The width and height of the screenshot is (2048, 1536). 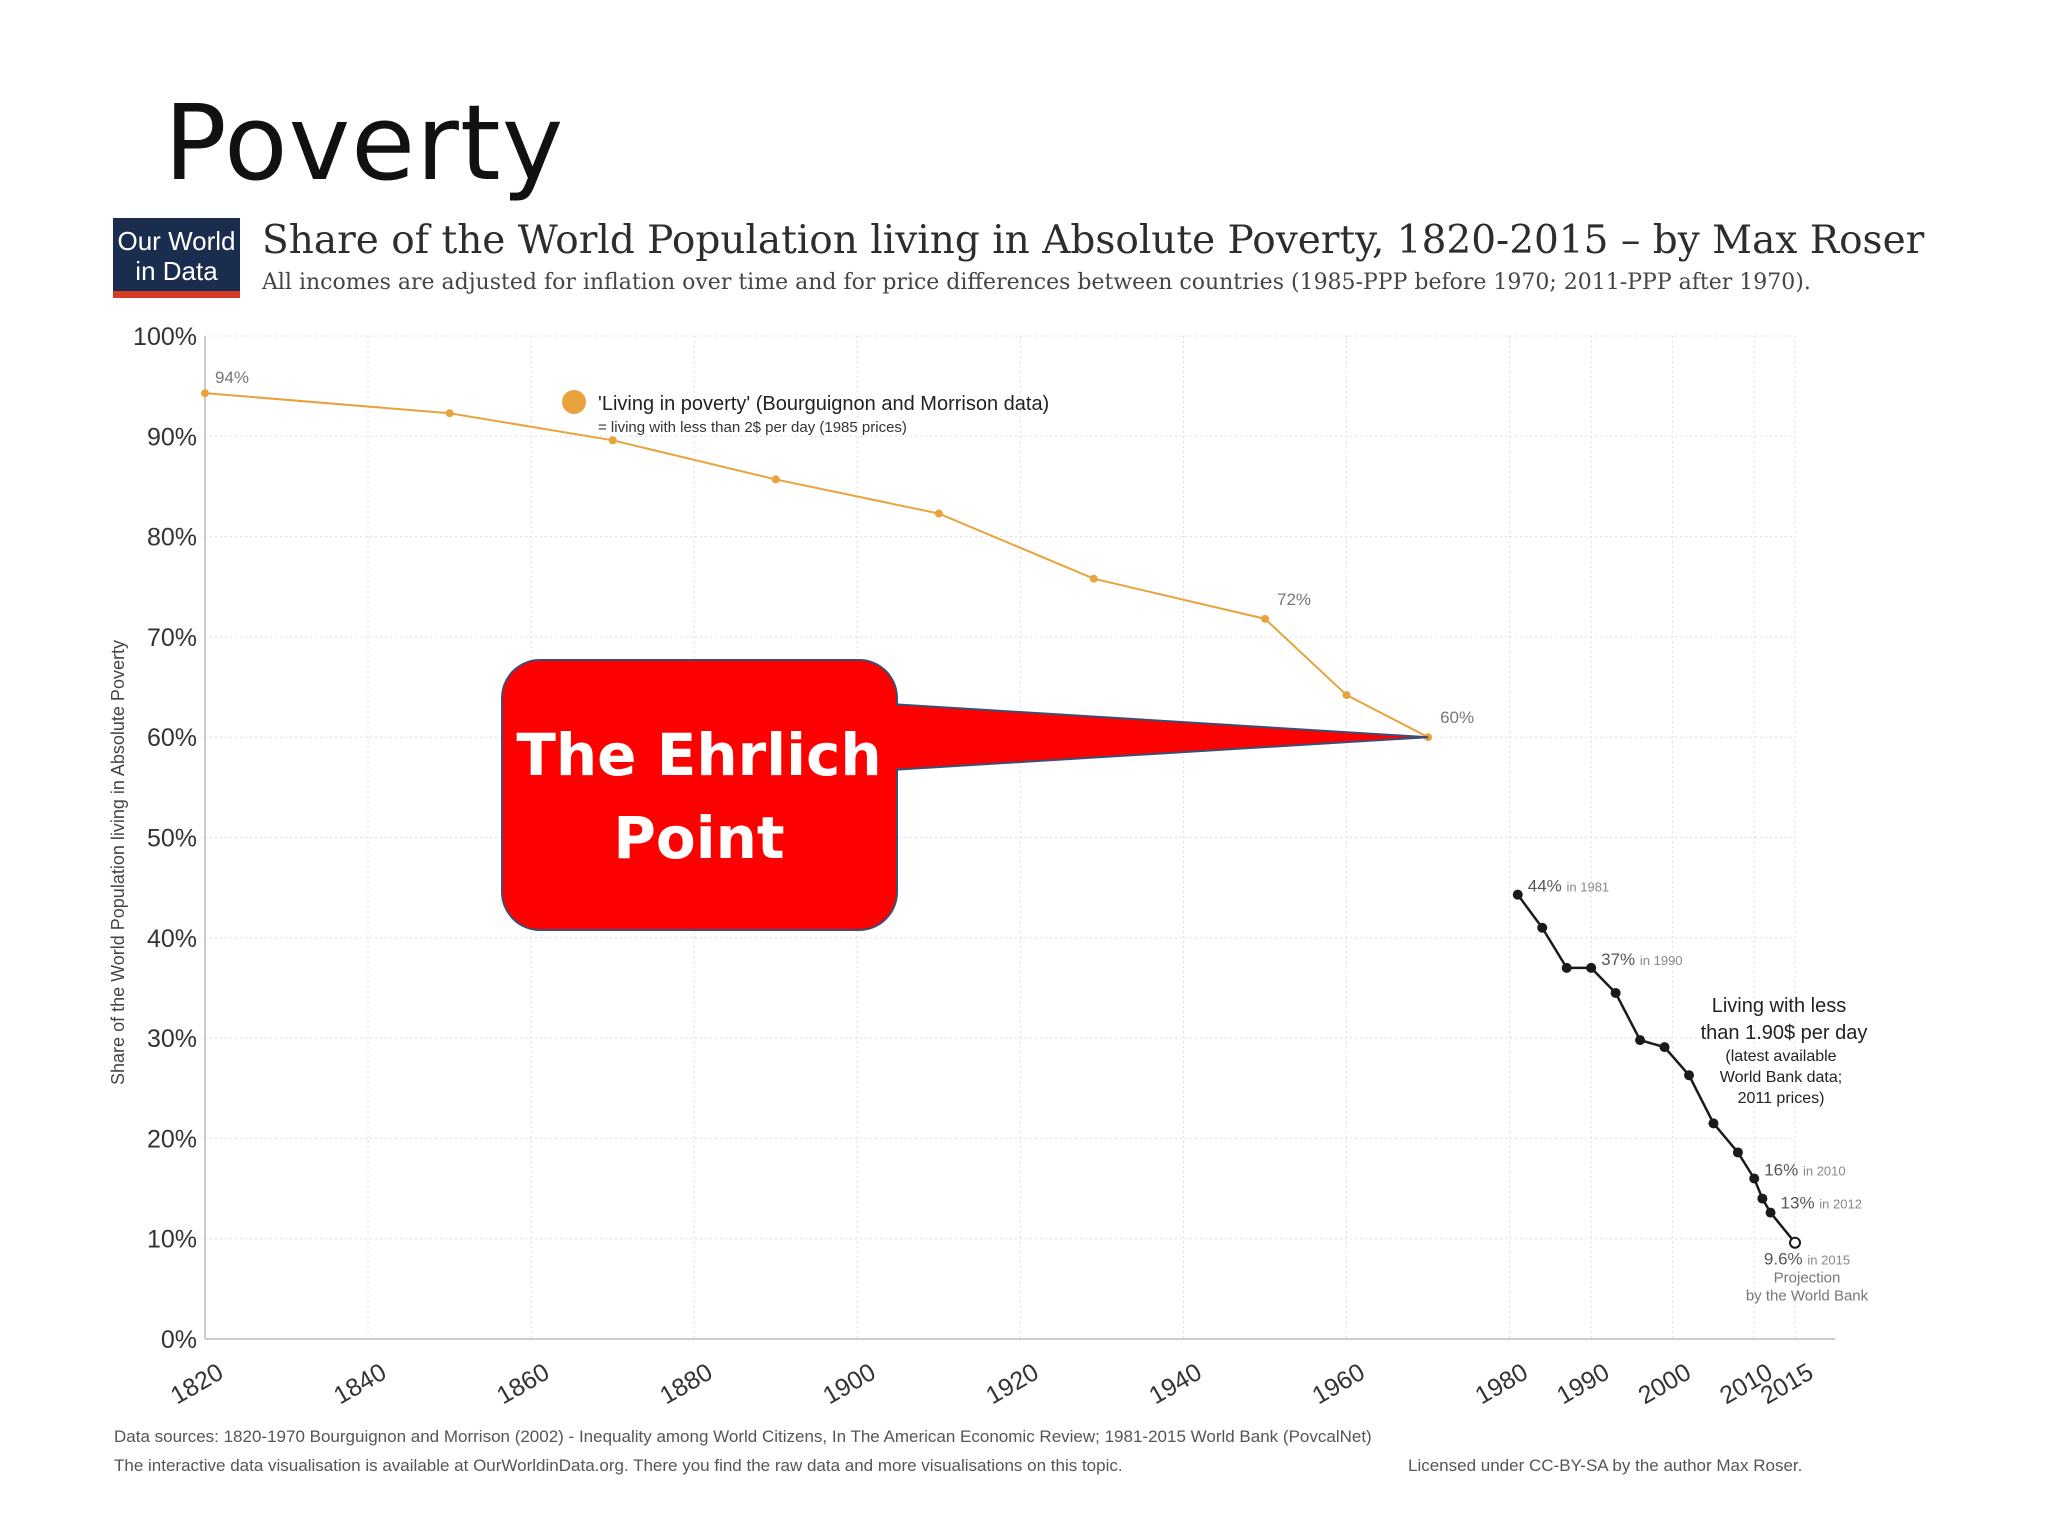 What do you see at coordinates (1784, 1033) in the screenshot?
I see `series-label-line: than 1.90$ per day` at bounding box center [1784, 1033].